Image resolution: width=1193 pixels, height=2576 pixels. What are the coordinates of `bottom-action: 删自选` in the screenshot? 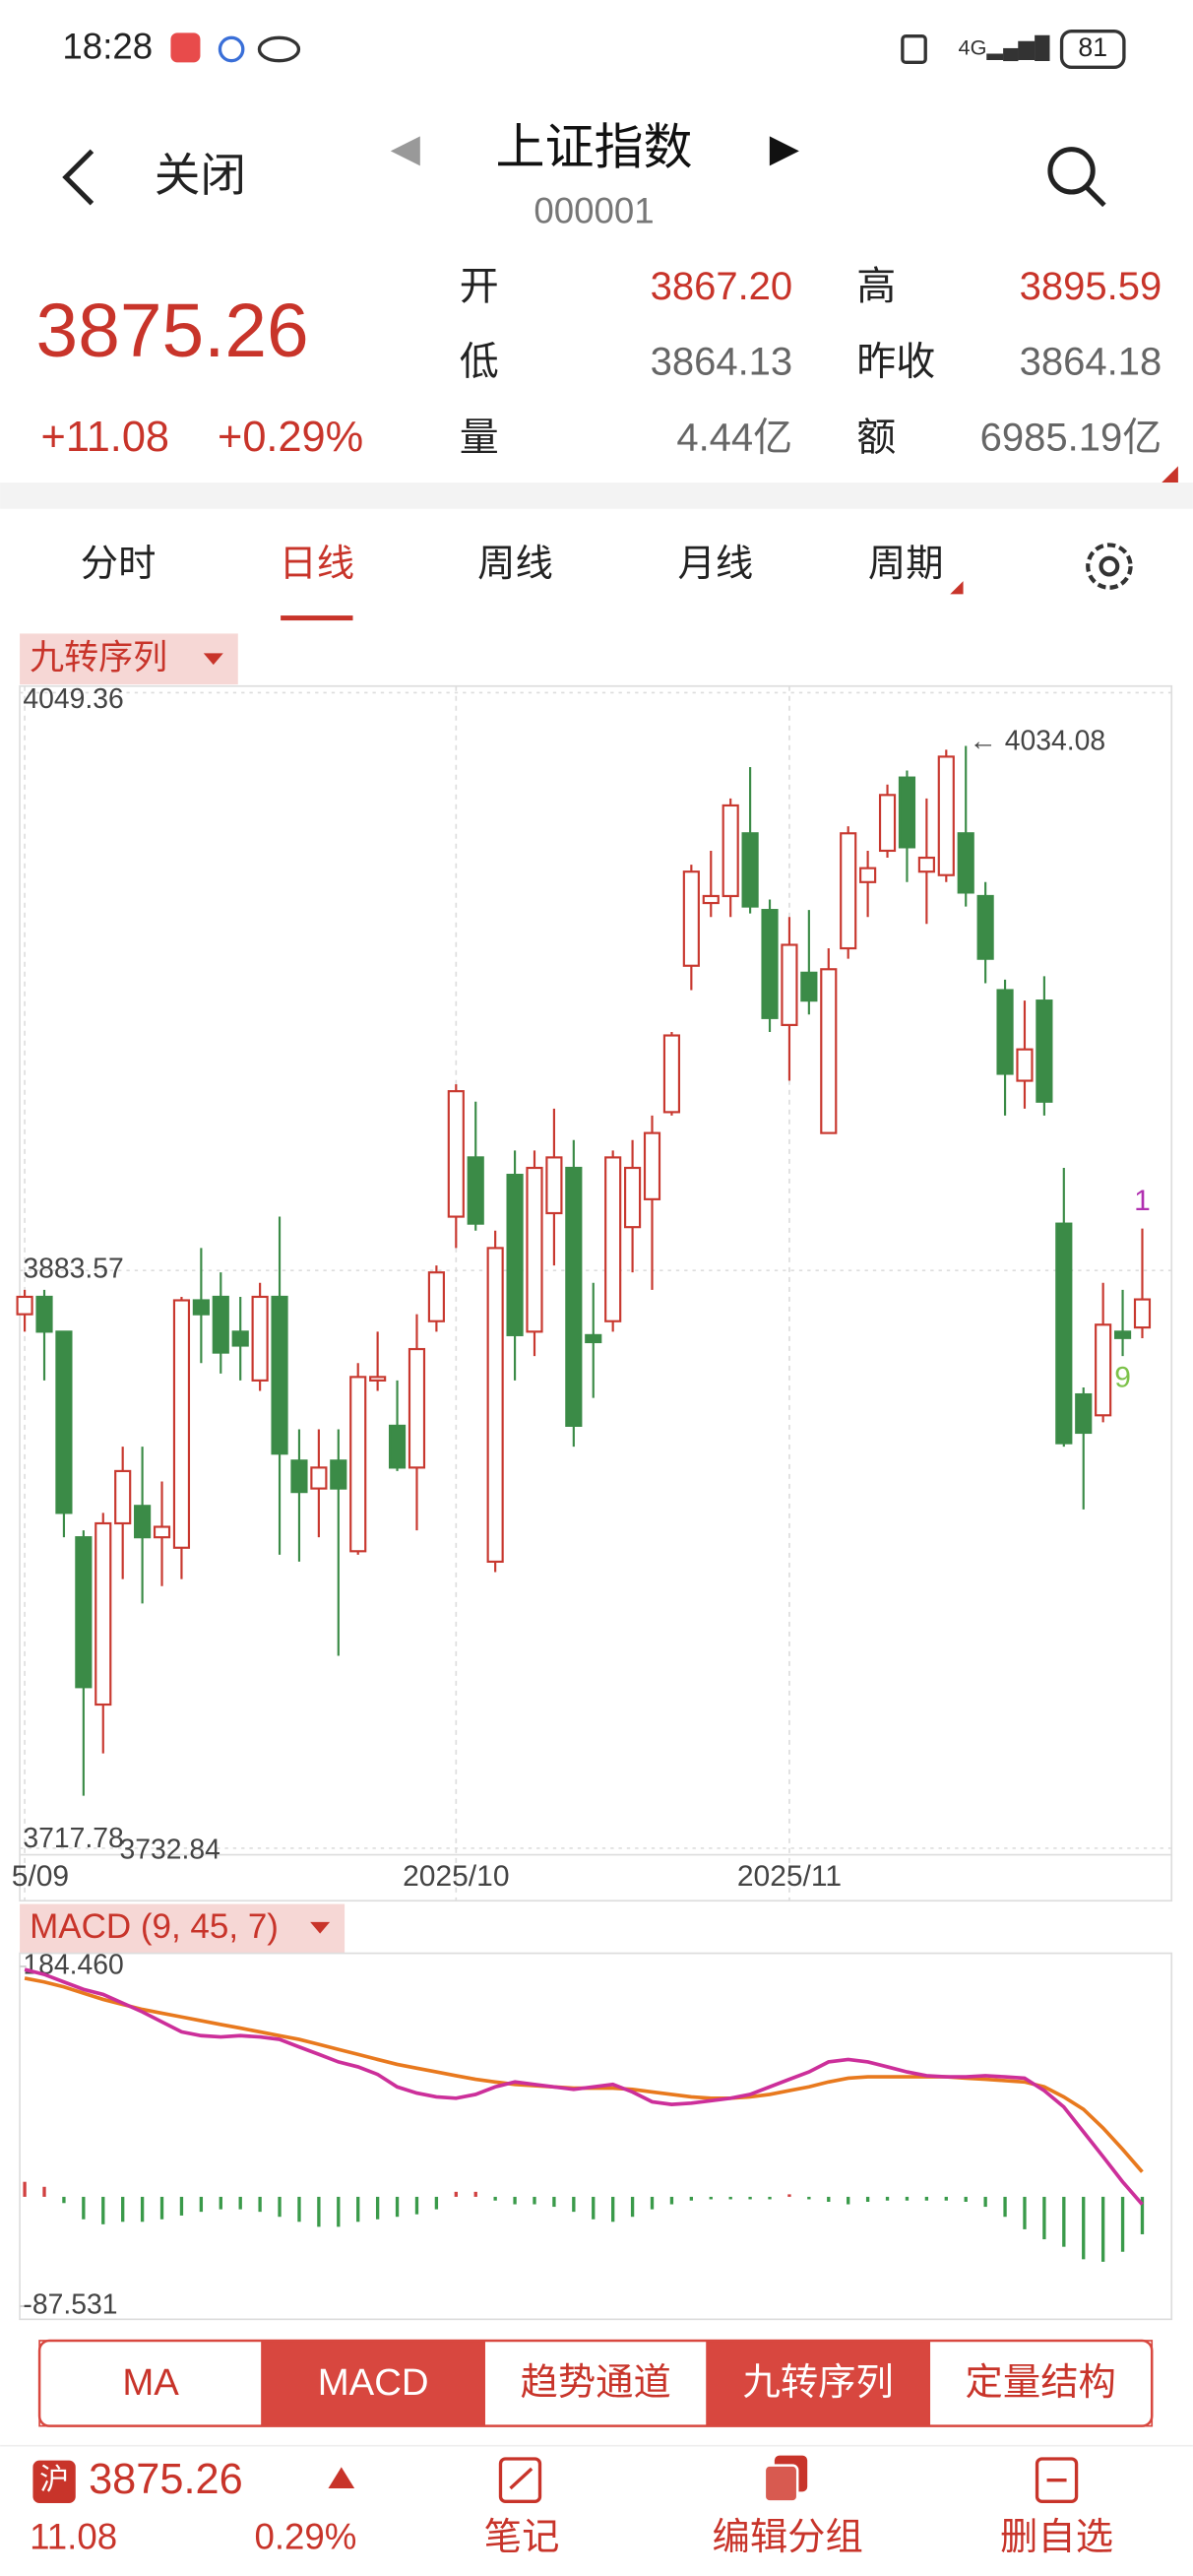 It's located at (1056, 2537).